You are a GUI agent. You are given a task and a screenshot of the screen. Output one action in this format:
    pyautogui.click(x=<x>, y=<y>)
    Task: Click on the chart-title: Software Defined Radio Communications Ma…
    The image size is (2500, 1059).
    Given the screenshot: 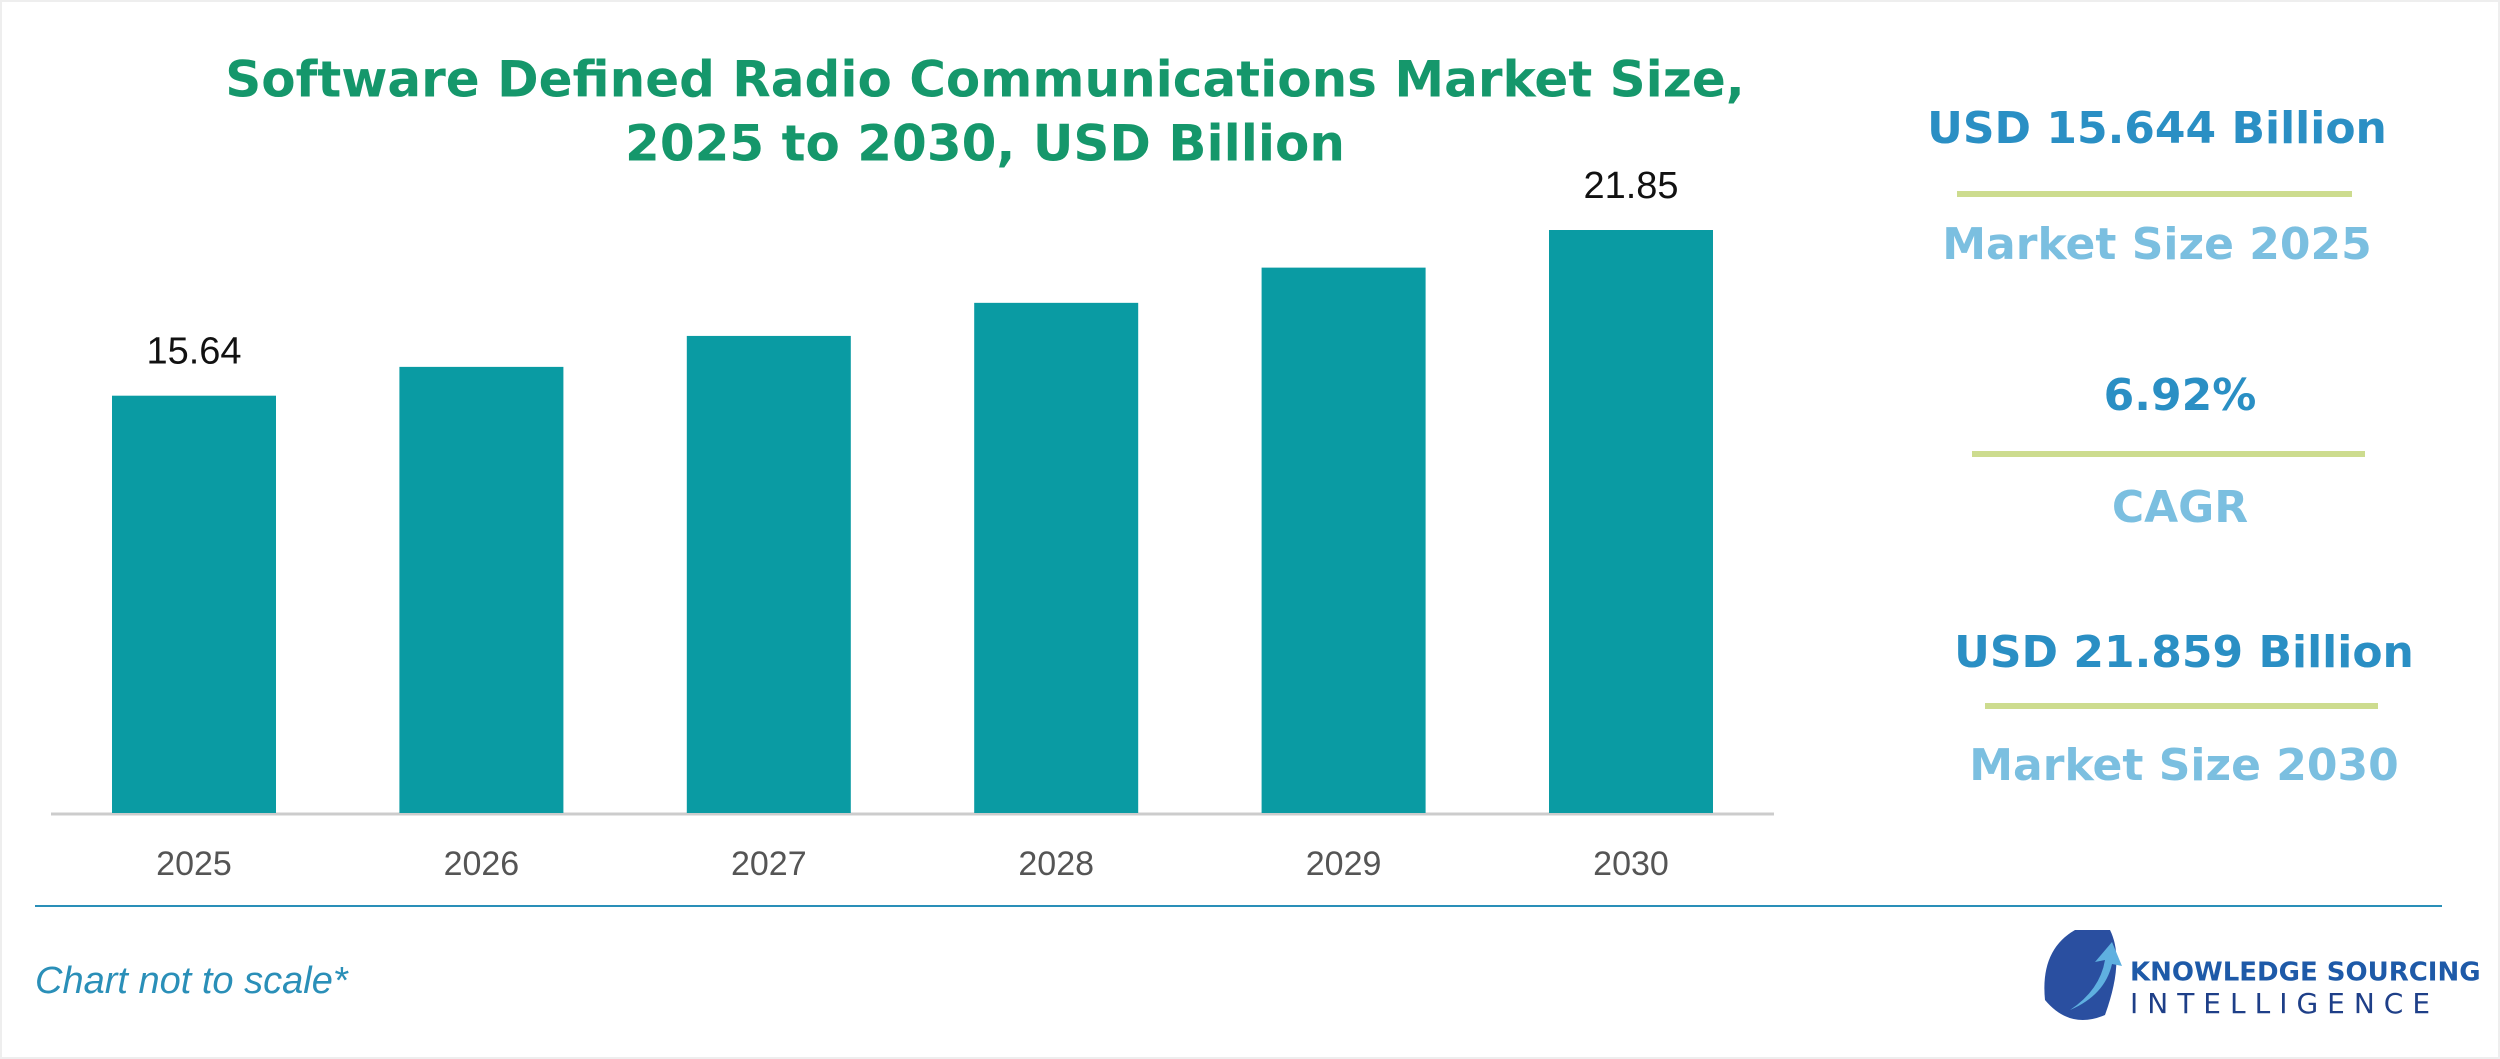 What is the action you would take?
    pyautogui.click(x=985, y=80)
    